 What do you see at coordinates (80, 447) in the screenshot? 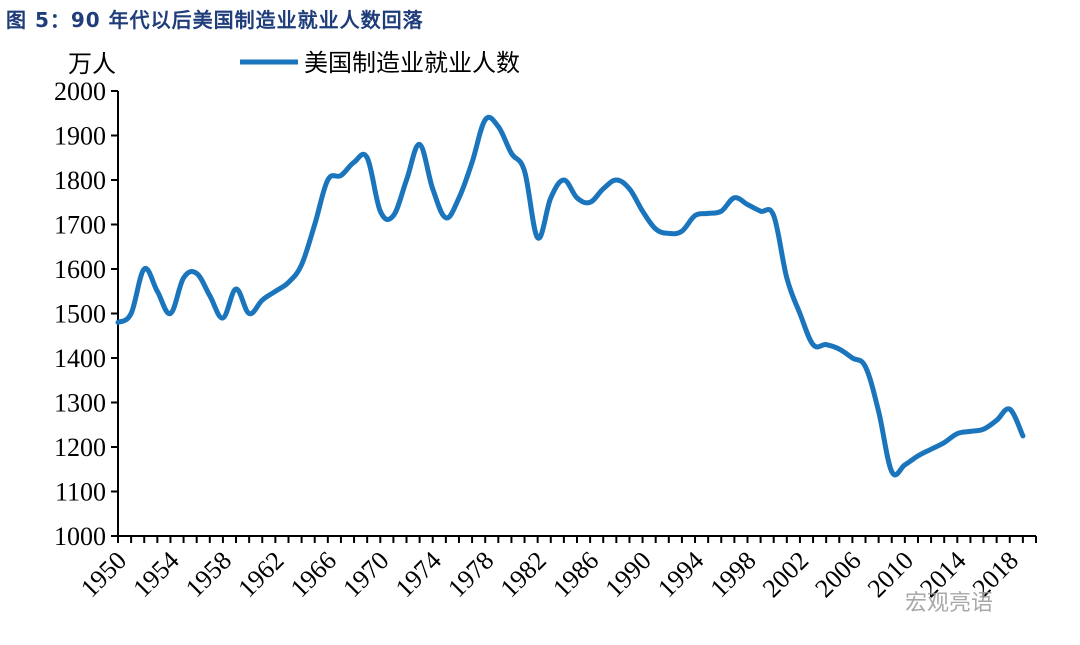
I see `y-tick-label: 1200` at bounding box center [80, 447].